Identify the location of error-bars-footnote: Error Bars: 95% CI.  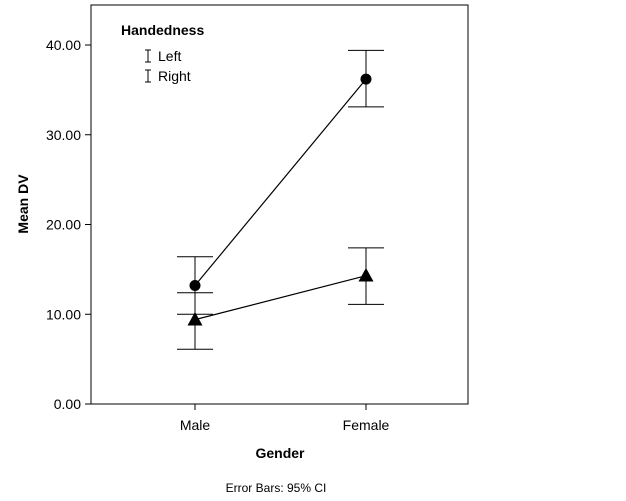
(276, 488).